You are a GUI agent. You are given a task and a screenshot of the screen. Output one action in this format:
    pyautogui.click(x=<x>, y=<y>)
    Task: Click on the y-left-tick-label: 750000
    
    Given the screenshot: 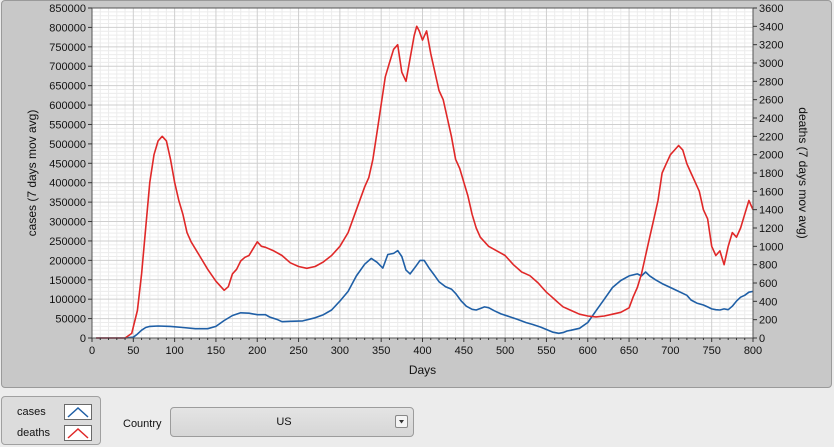 What is the action you would take?
    pyautogui.click(x=67, y=48)
    